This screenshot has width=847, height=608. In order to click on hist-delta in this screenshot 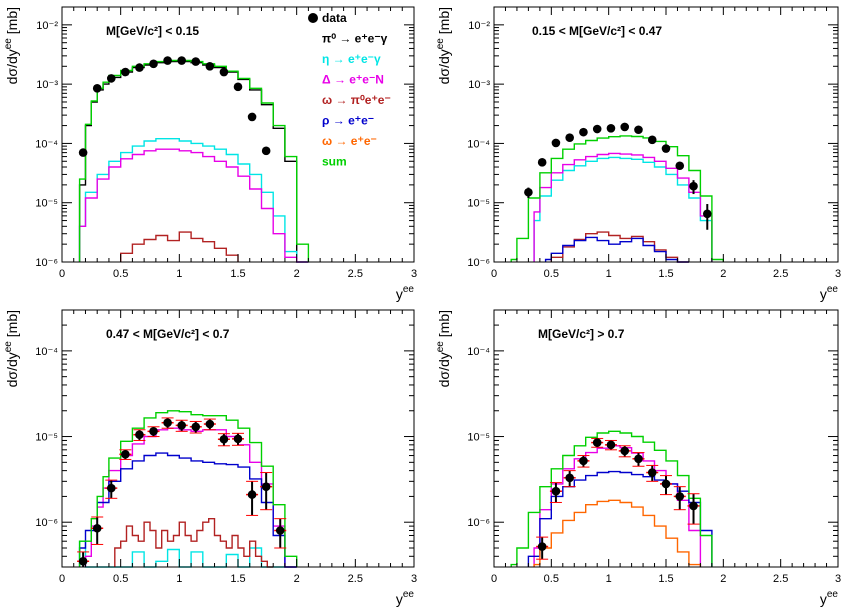, I will do `click(623, 207)`.